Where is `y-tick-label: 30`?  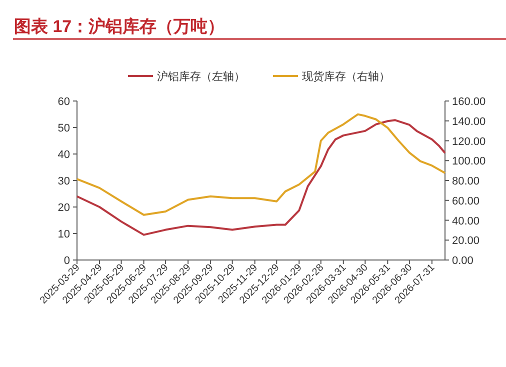 y-tick-label: 30 is located at coordinates (64, 182).